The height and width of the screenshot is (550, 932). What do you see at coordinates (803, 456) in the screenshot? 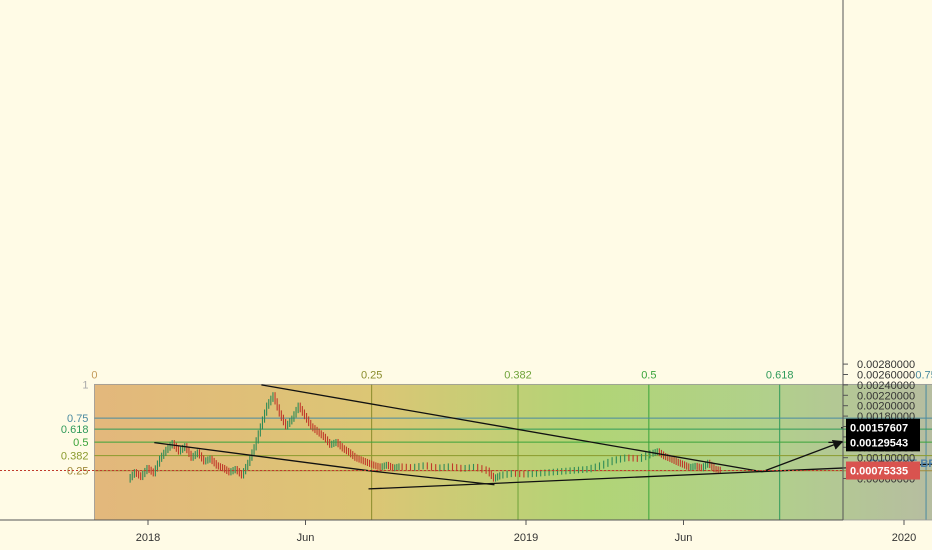
I see `breakout-arrow` at bounding box center [803, 456].